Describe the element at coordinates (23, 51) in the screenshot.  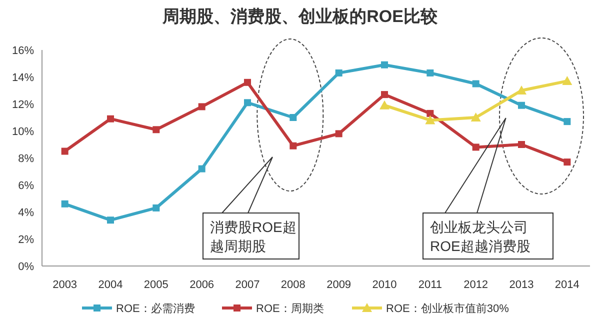
I see `y-tick-label: 16%` at that location.